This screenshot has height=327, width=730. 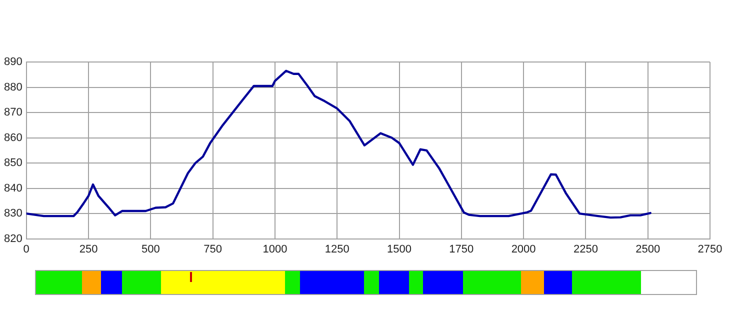 What do you see at coordinates (13, 138) in the screenshot?
I see `y-tick-label: 860` at bounding box center [13, 138].